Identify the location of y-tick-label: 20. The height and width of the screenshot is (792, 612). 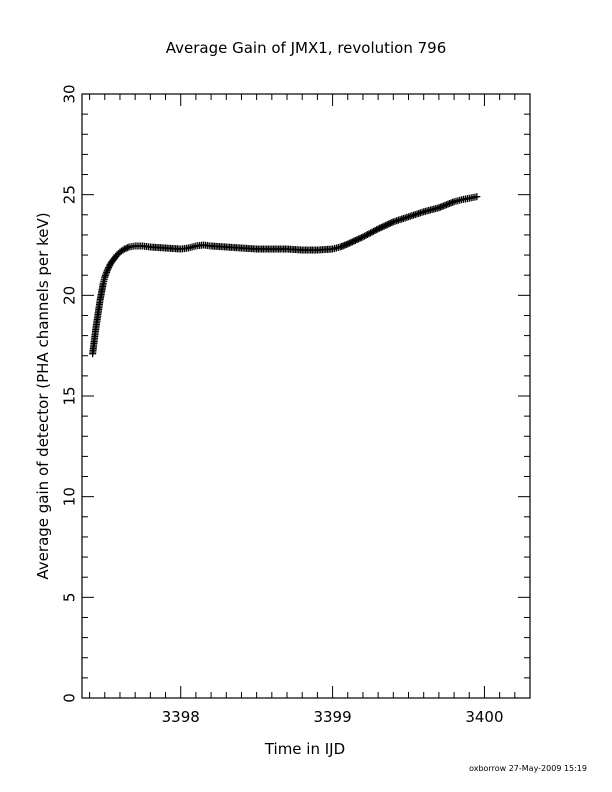
(70, 295).